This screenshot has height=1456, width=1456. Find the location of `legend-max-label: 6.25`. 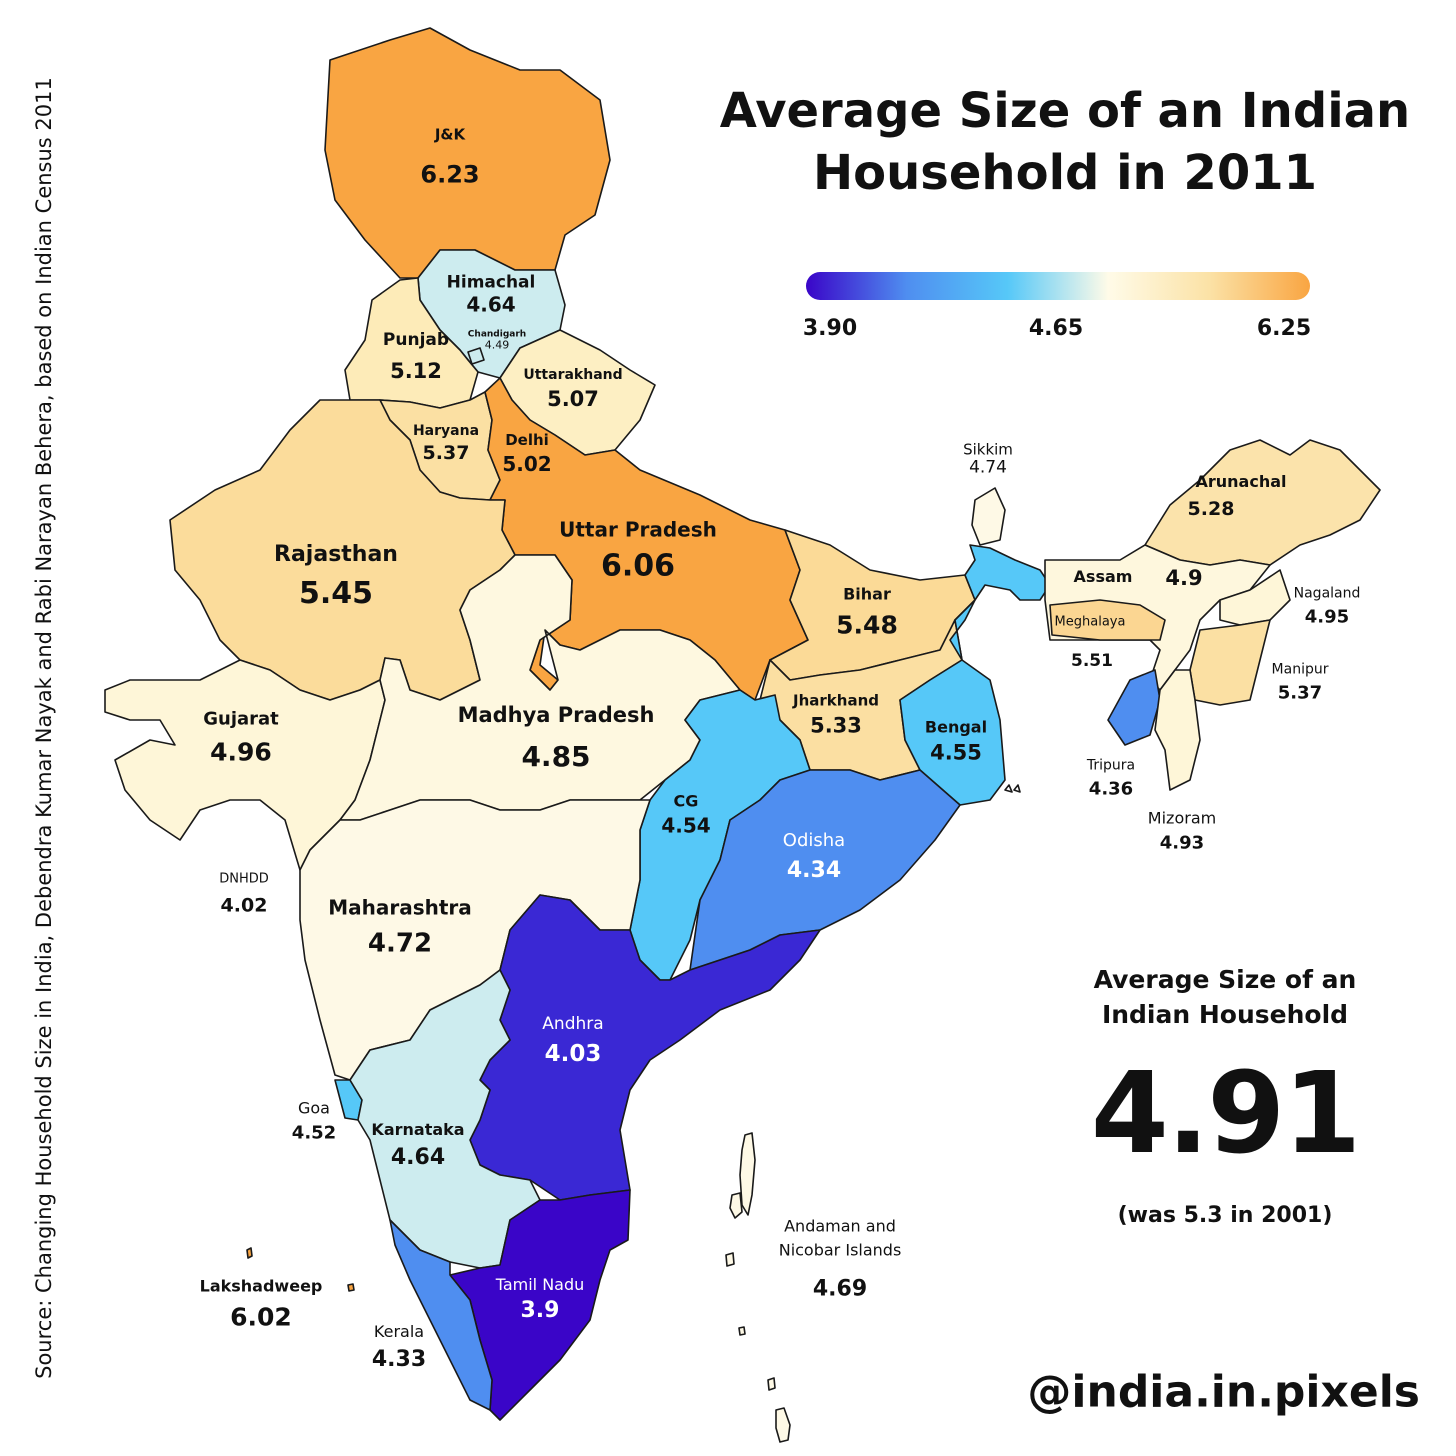

legend-max-label: 6.25 is located at coordinates (1284, 328).